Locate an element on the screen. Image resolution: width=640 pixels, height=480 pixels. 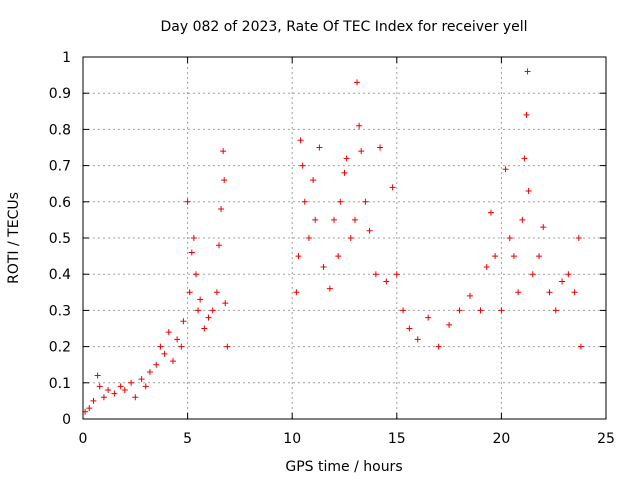
y-tick-label: 0 is located at coordinates (66, 420).